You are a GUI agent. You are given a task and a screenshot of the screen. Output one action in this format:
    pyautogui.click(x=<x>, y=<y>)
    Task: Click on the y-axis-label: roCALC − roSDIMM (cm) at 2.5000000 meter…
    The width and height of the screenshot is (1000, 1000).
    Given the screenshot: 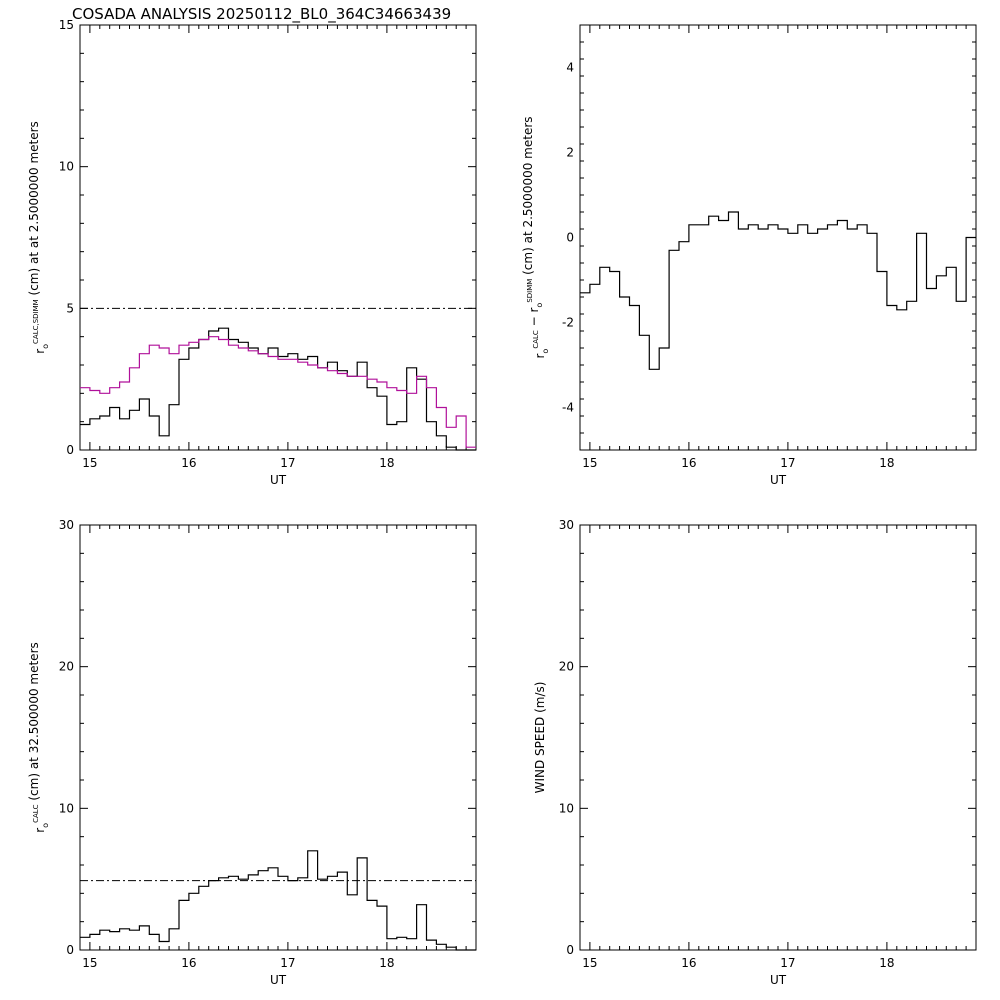 What is the action you would take?
    pyautogui.click(x=535, y=237)
    